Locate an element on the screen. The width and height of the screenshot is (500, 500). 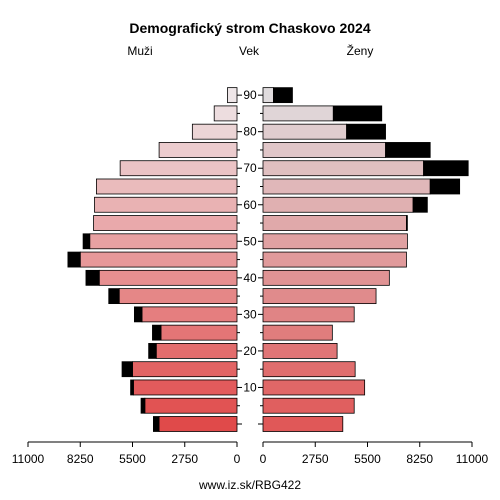
age-tick-label: 50 is located at coordinates (250, 241).